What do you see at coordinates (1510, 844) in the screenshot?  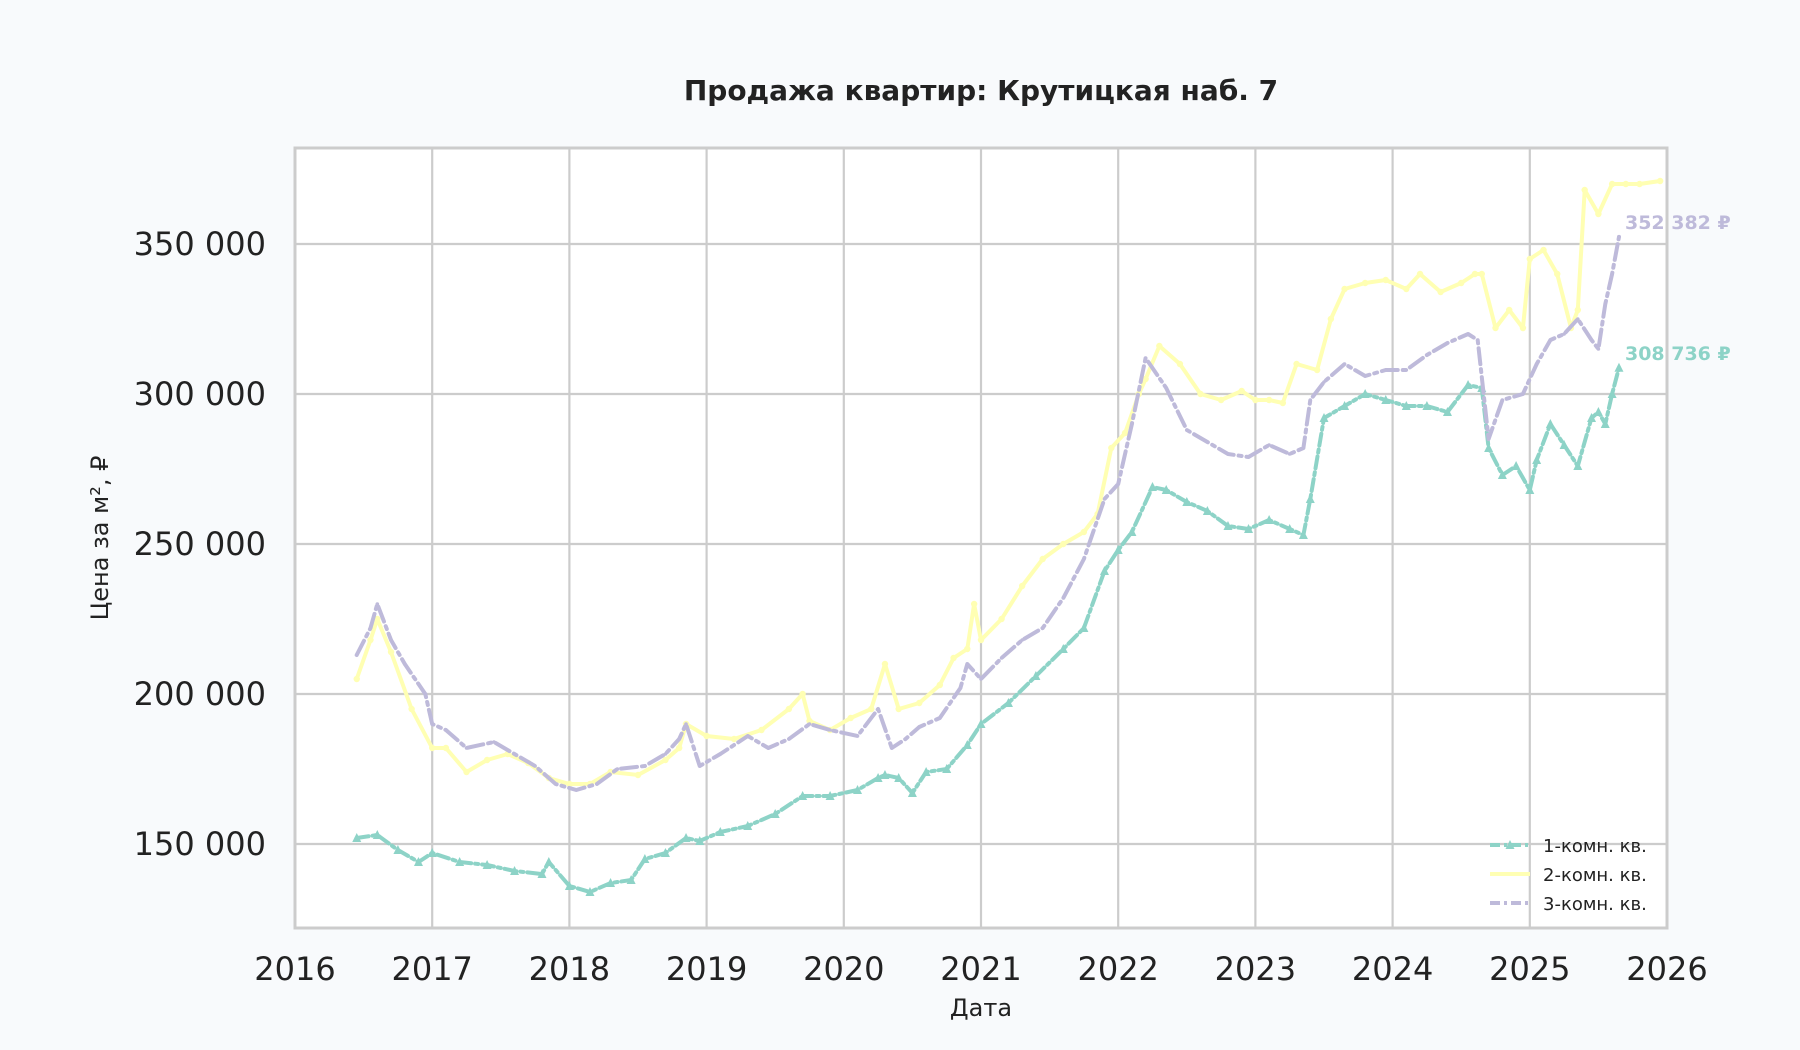 I see `legend-marker` at bounding box center [1510, 844].